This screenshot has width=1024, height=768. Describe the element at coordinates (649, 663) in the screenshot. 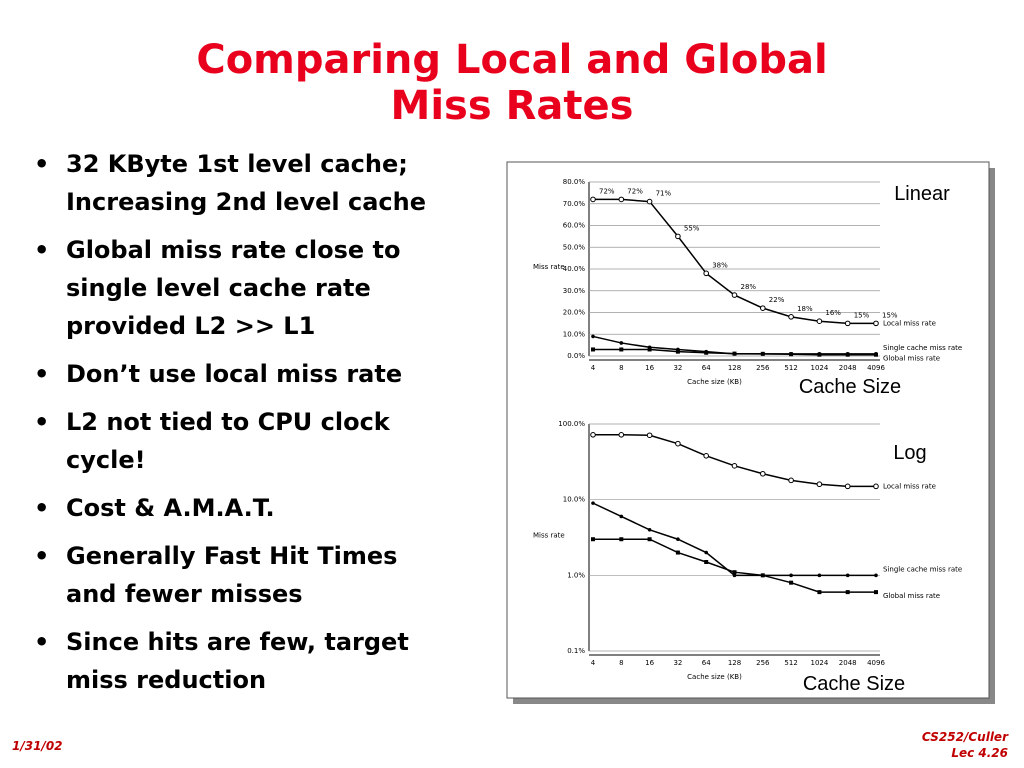

I see `x-tick-label: 16` at that location.